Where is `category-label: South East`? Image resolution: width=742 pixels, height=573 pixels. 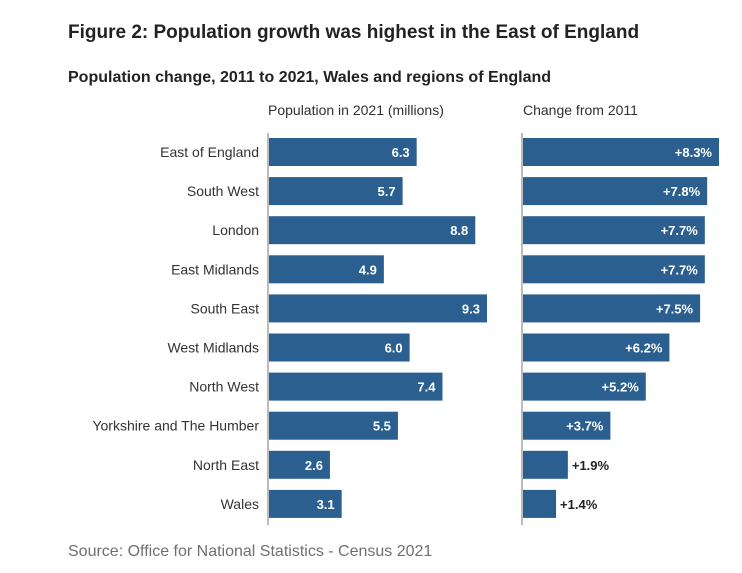
category-label: South East is located at coordinates (225, 308).